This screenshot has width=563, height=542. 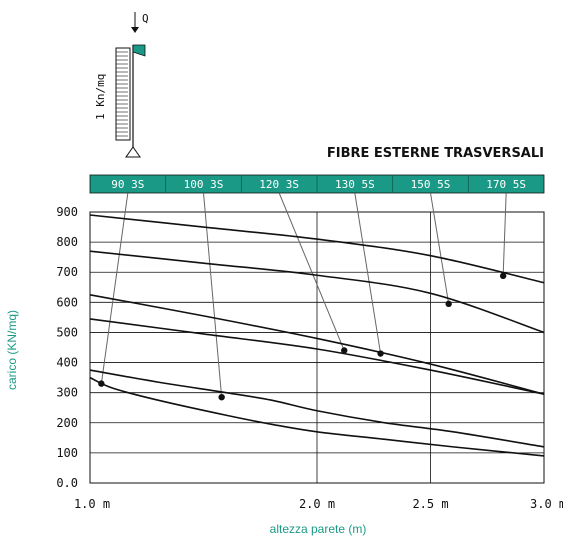 What do you see at coordinates (67, 347) in the screenshot?
I see `y-axis-ticks: 900 800 700 600 500 400 300 200 100 0.0` at bounding box center [67, 347].